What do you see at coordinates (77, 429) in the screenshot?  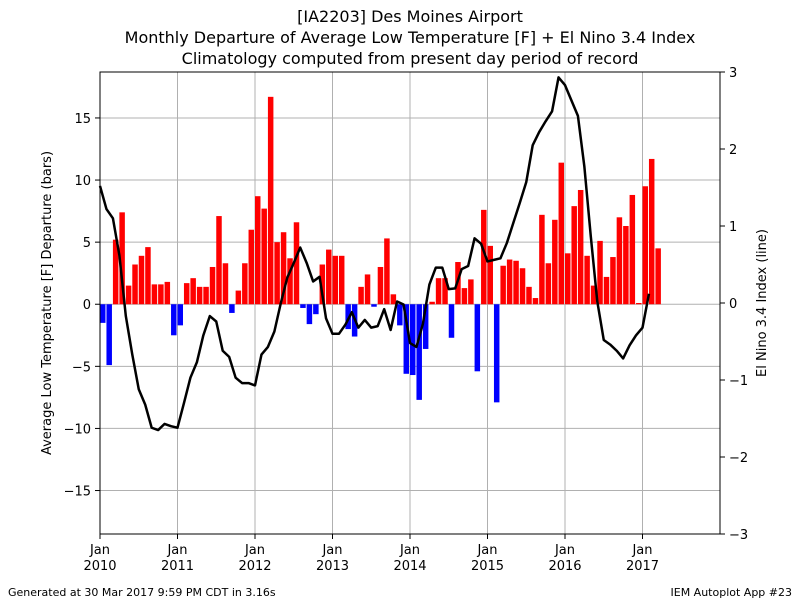 I see `left-tick-label: −10` at bounding box center [77, 429].